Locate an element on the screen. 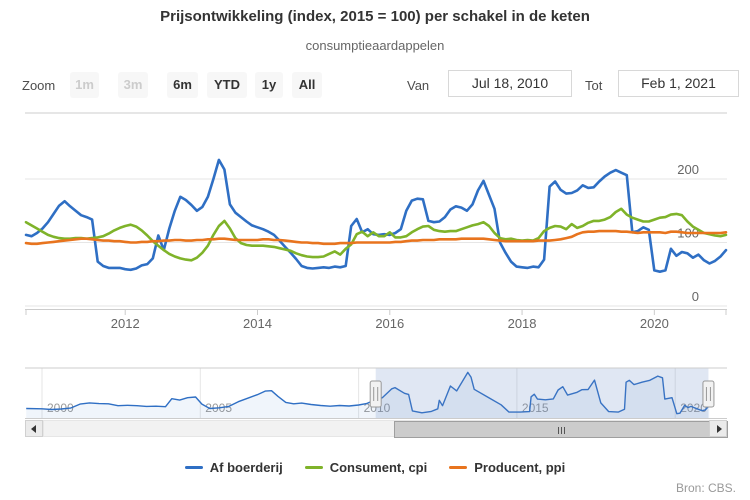 The image size is (750, 500). legend-label: Af boerderij is located at coordinates (246, 467).